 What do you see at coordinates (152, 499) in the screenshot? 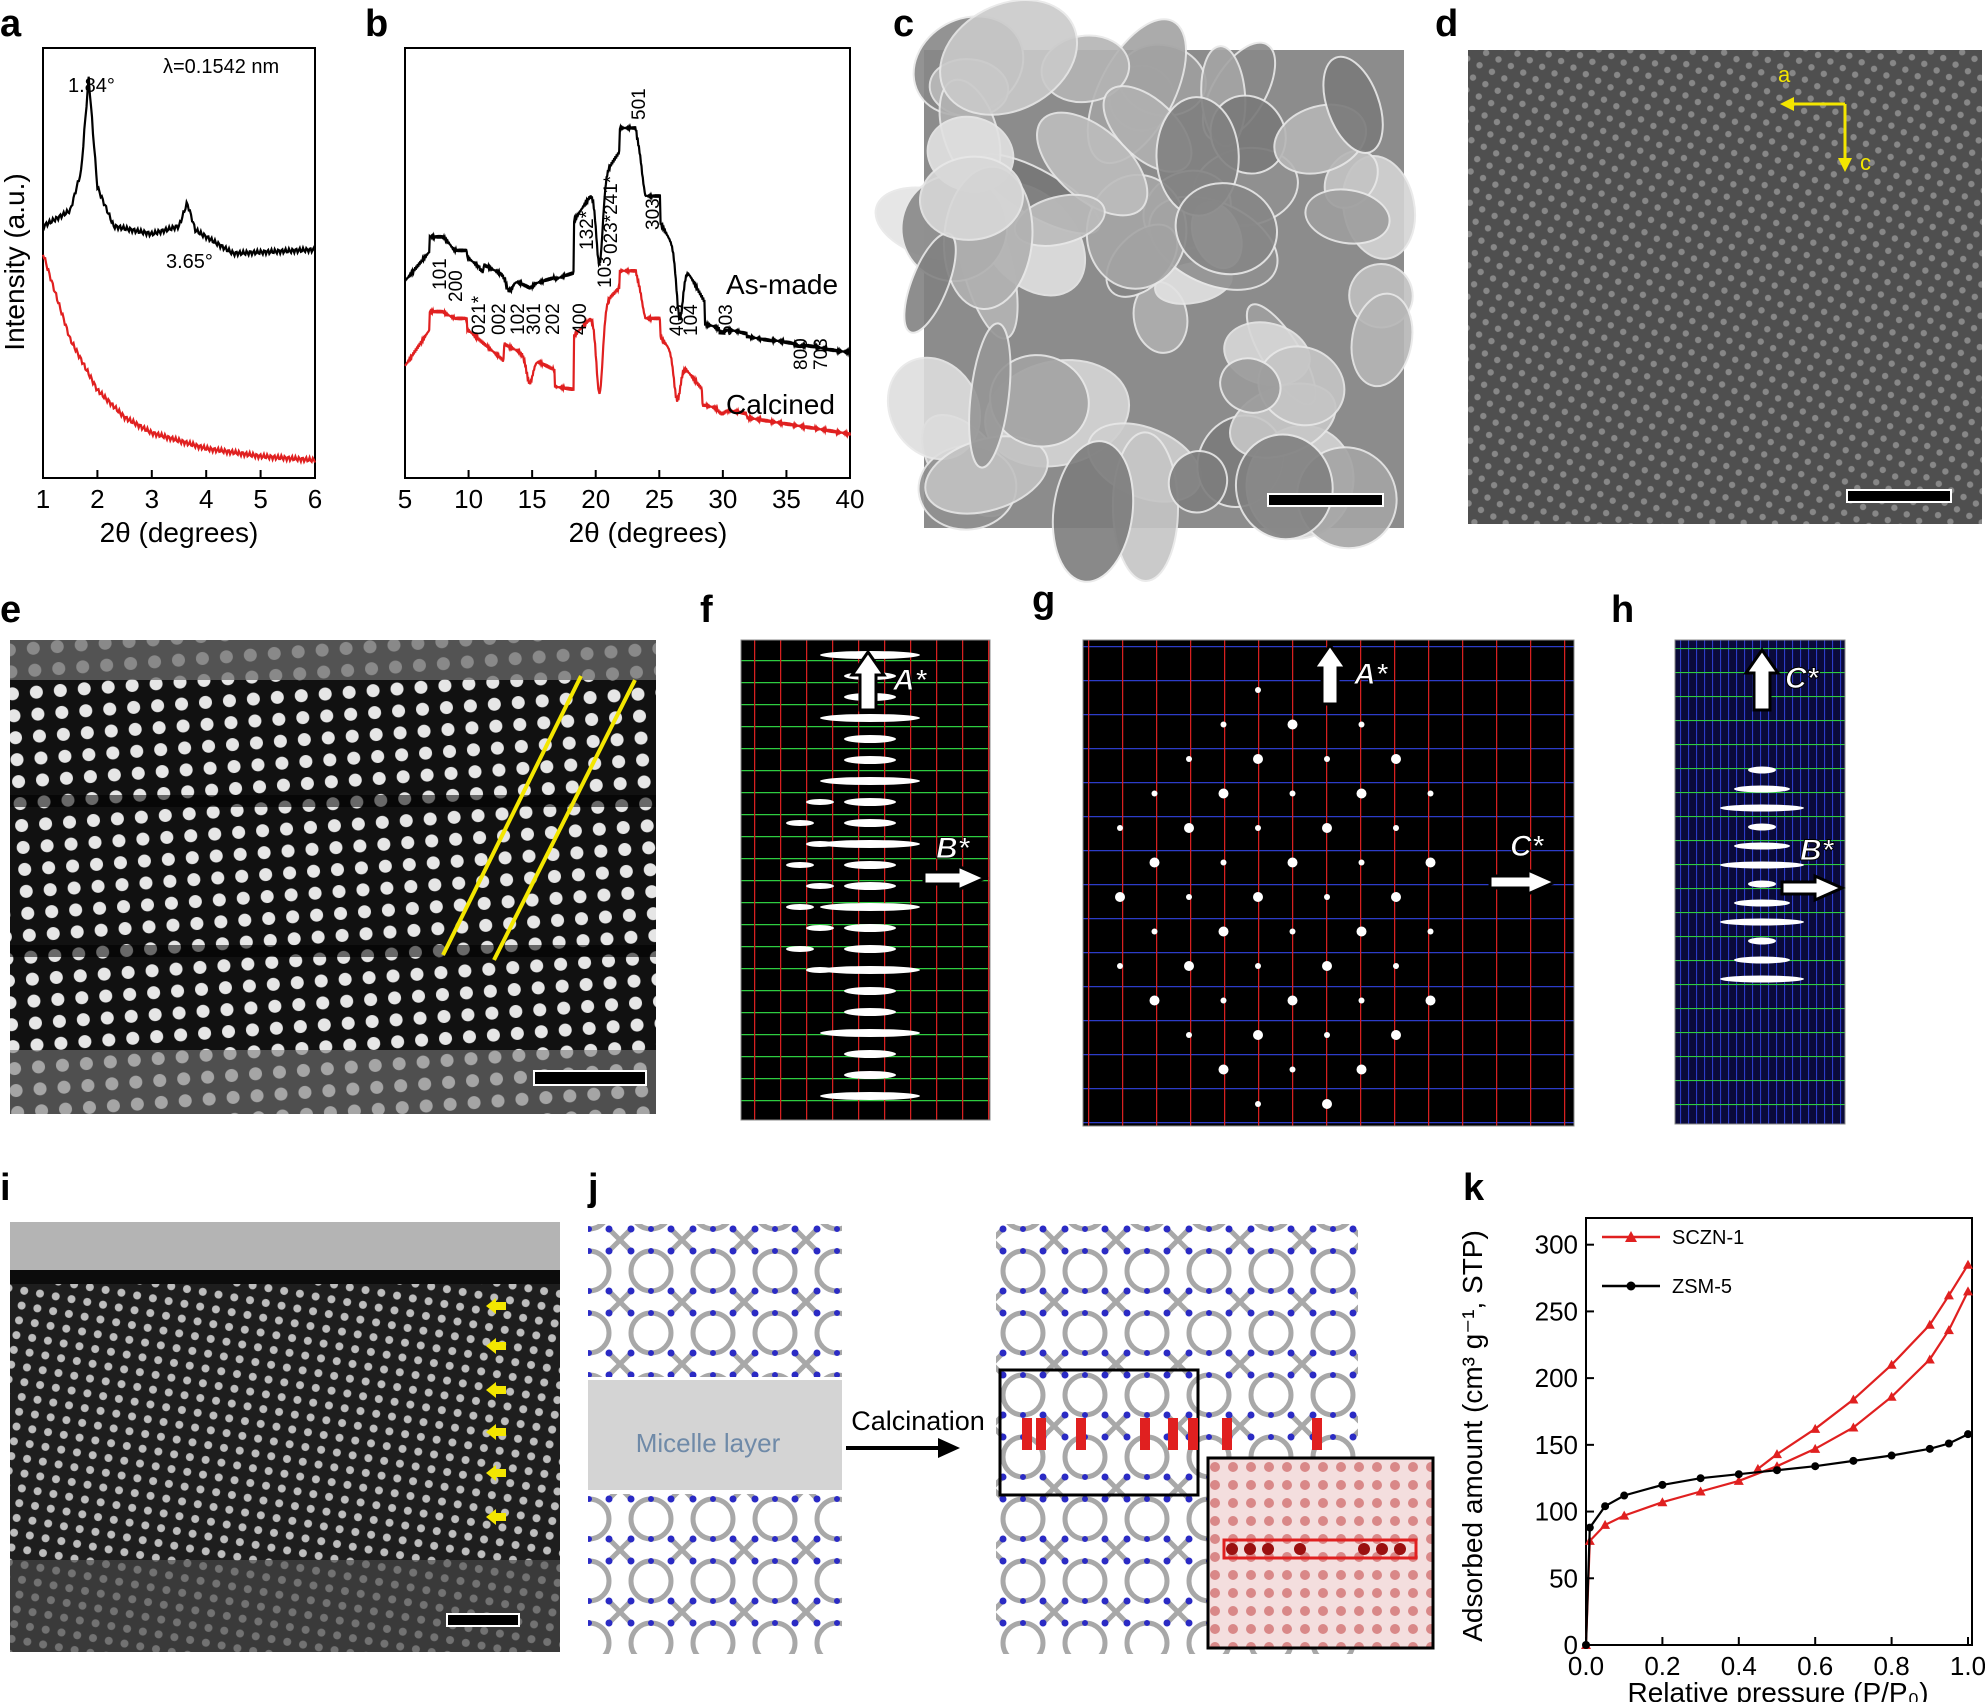
I see `panel-a-xtick-label: 3` at bounding box center [152, 499].